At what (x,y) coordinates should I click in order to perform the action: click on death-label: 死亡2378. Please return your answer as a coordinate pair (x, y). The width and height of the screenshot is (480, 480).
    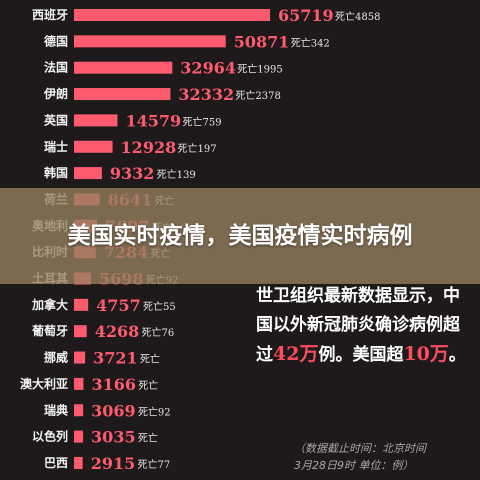
    Looking at the image, I should click on (257, 95).